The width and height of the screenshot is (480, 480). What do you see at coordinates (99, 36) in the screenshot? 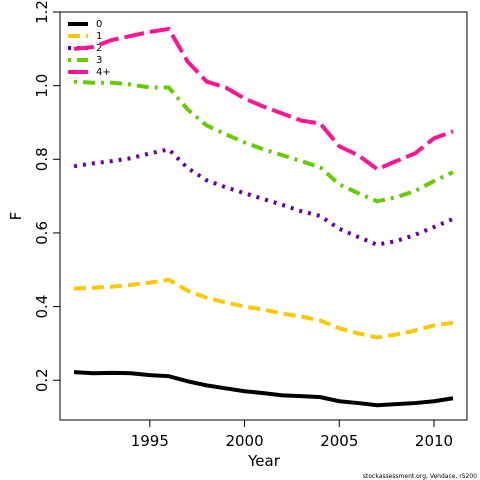
I see `legend-label: 1` at bounding box center [99, 36].